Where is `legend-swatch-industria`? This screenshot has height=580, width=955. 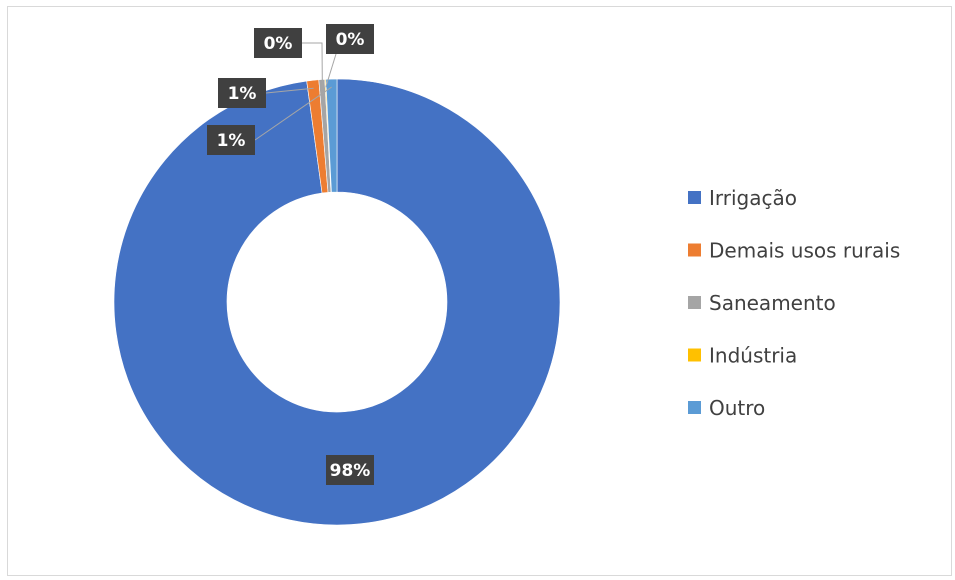
legend-swatch-industria is located at coordinates (694, 355).